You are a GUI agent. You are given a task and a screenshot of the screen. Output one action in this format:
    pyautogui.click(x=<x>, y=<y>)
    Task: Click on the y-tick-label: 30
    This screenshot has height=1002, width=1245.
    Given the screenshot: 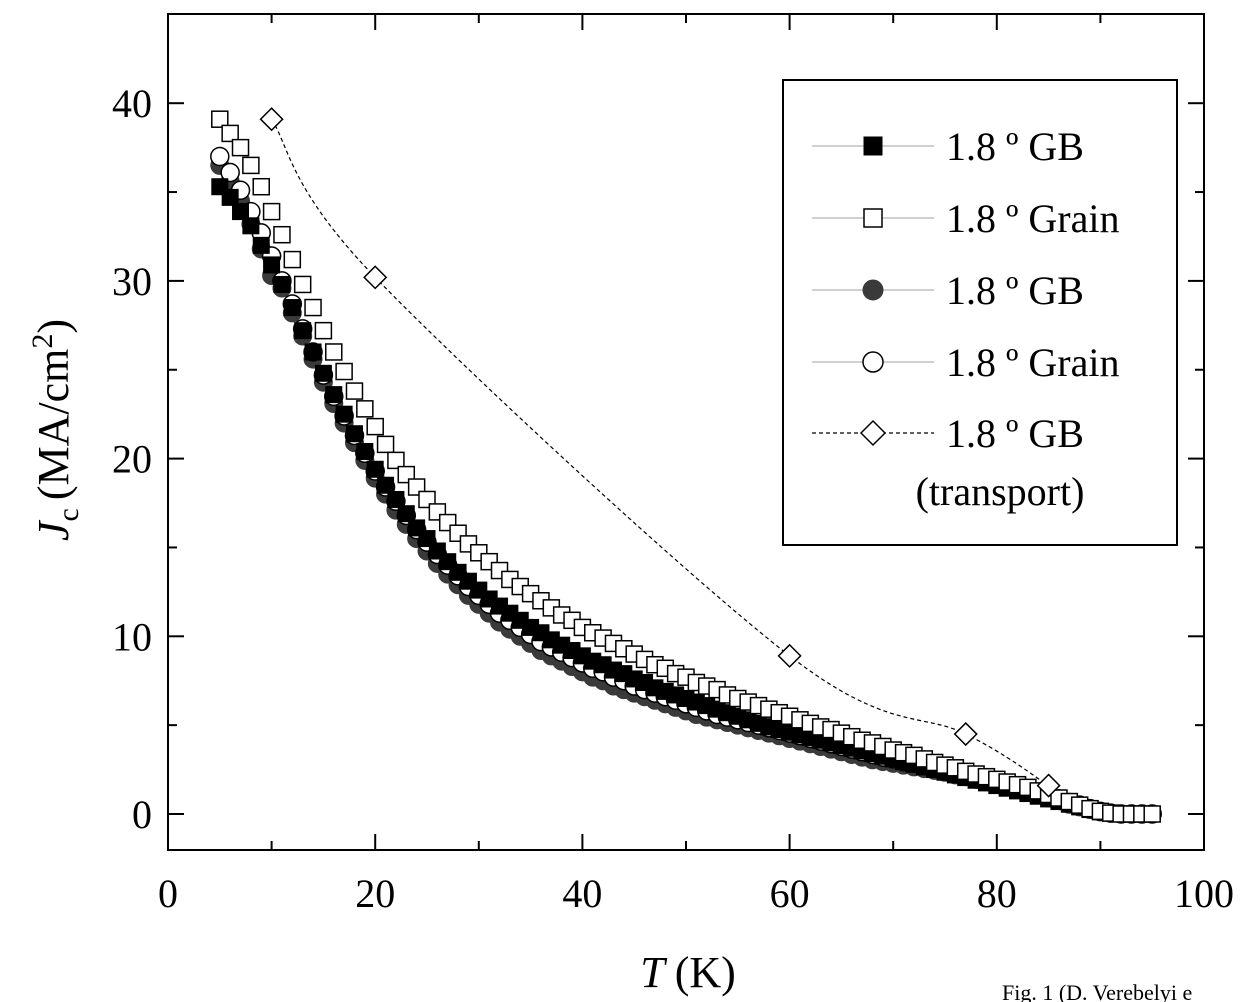 What is the action you would take?
    pyautogui.click(x=132, y=281)
    